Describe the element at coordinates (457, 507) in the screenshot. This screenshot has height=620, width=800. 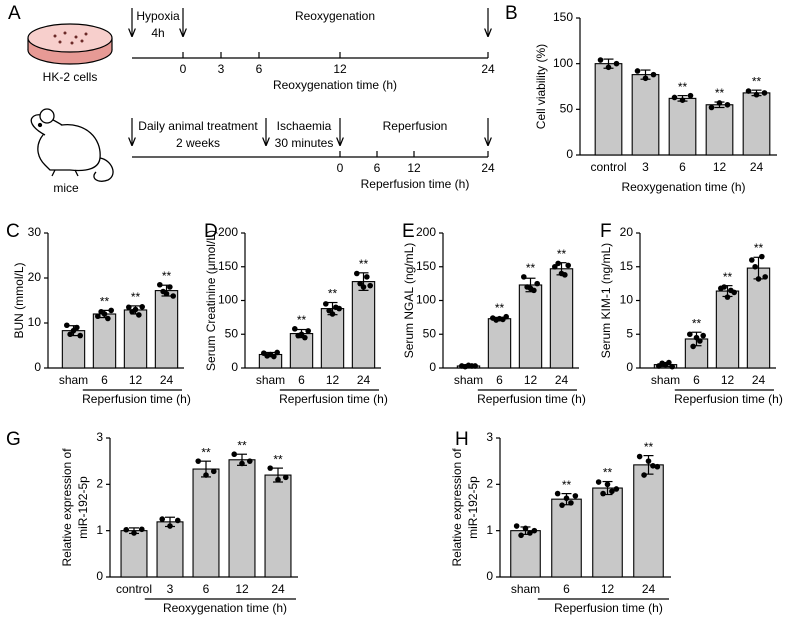
I see `y-axis-label: Relative expression of` at that location.